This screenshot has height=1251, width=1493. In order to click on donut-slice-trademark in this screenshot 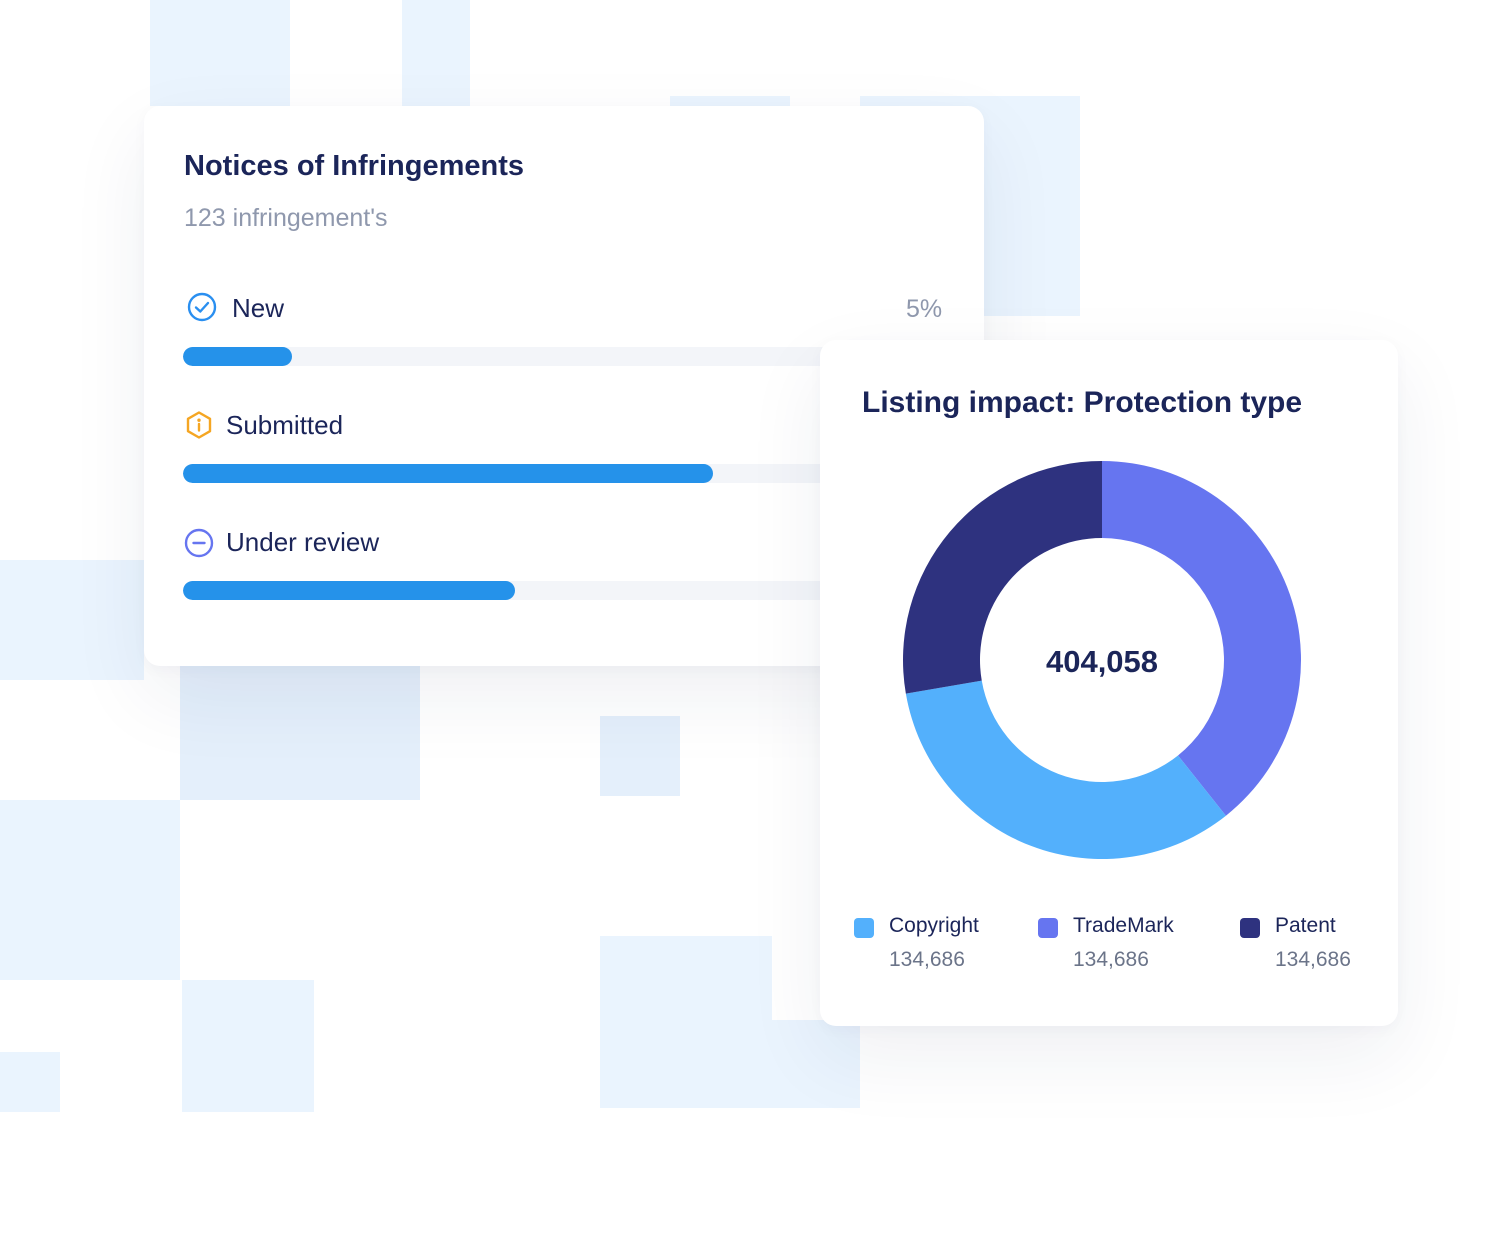, I will do `click(1201, 638)`.